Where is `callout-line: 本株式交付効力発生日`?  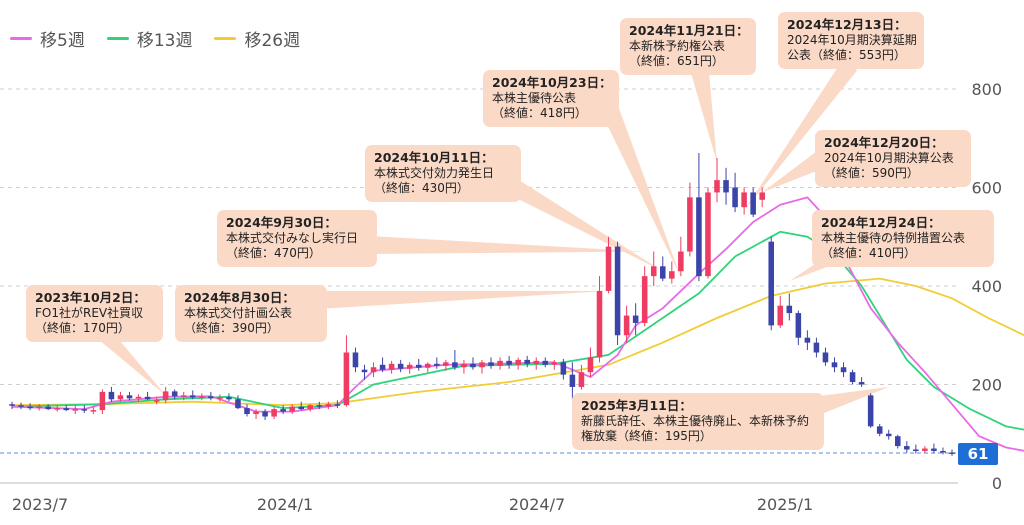 callout-line: 本株式交付効力発生日 is located at coordinates (434, 172).